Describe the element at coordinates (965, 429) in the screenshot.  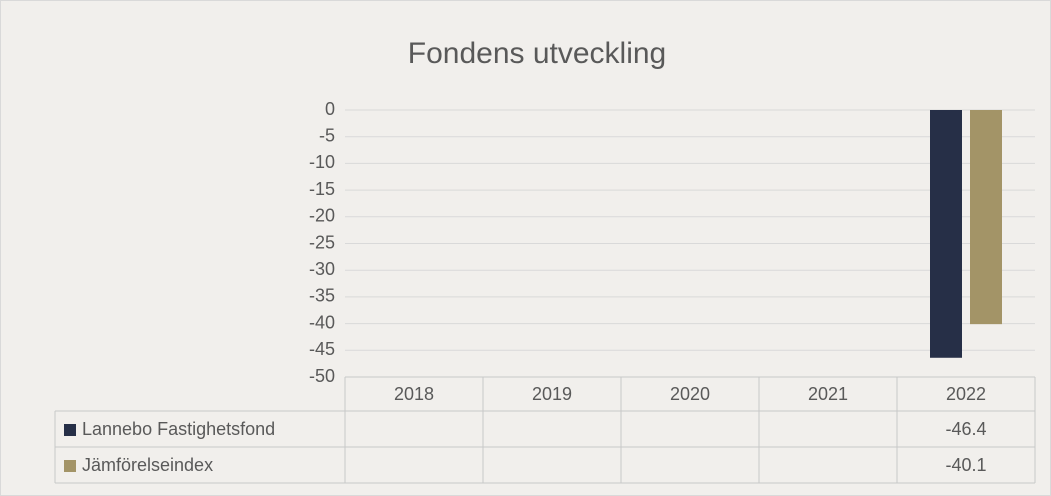
I see `table-value: -46.4` at that location.